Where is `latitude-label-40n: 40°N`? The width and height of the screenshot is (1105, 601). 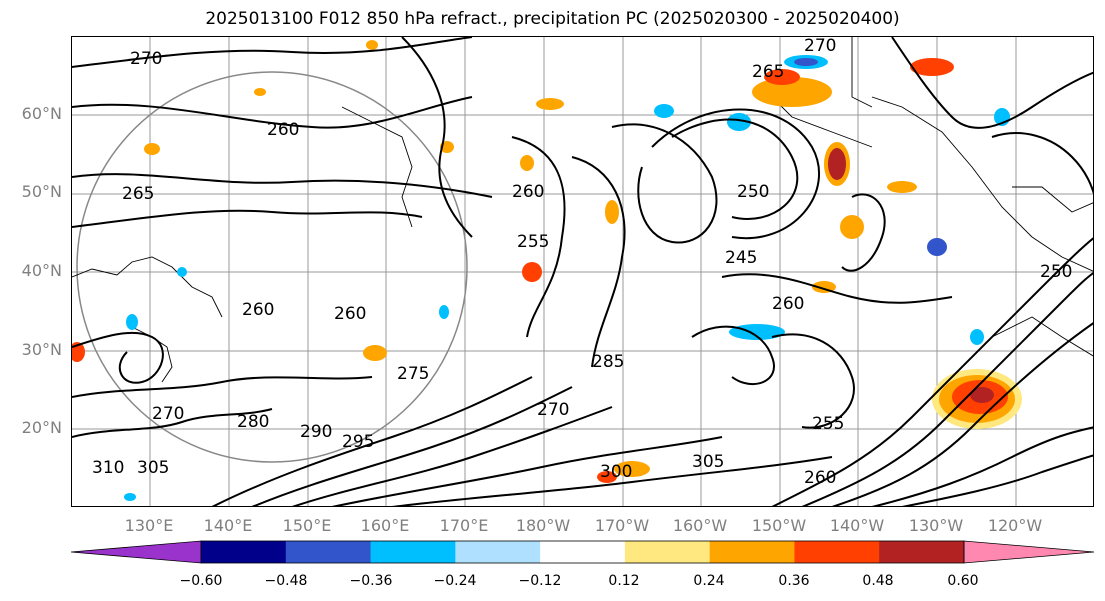
latitude-label-40n: 40°N is located at coordinates (41, 270).